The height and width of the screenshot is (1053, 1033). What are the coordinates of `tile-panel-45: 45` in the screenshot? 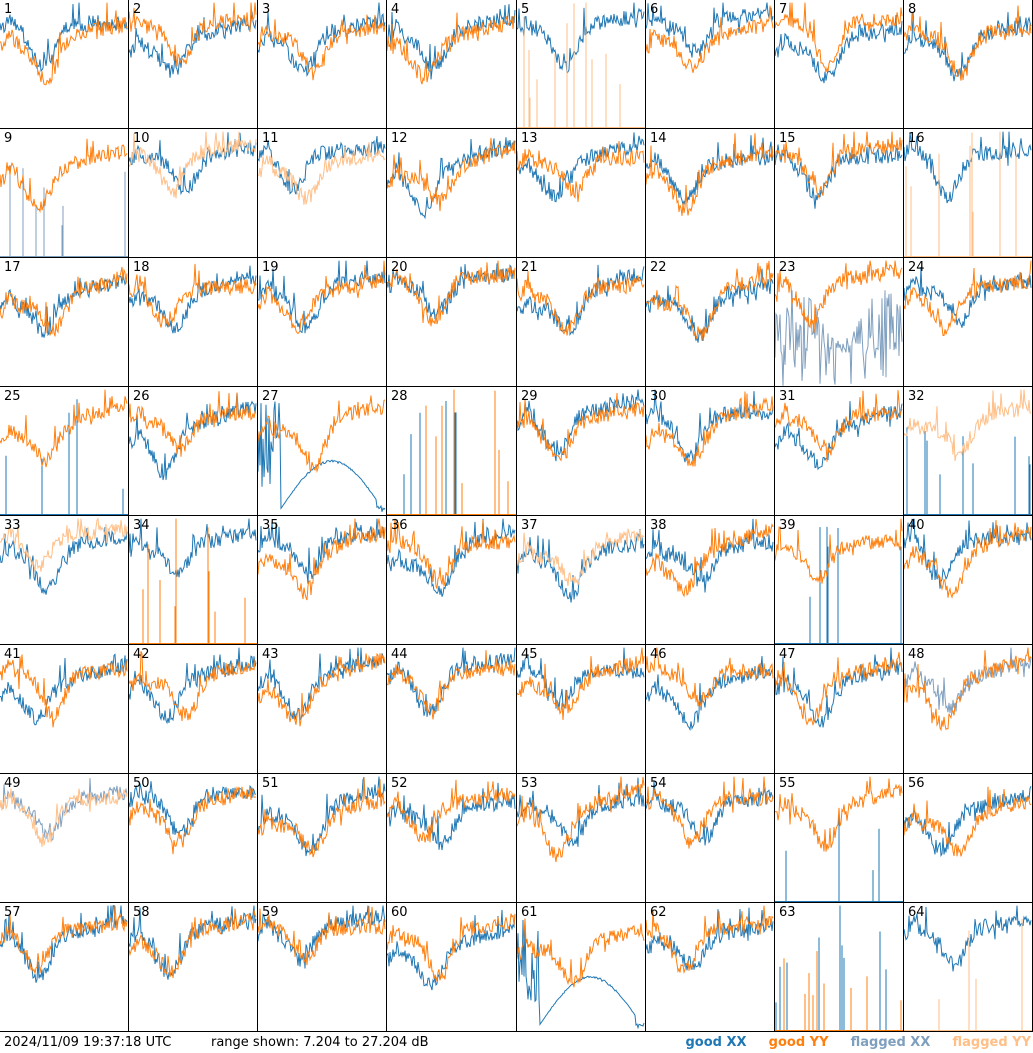 It's located at (581, 709).